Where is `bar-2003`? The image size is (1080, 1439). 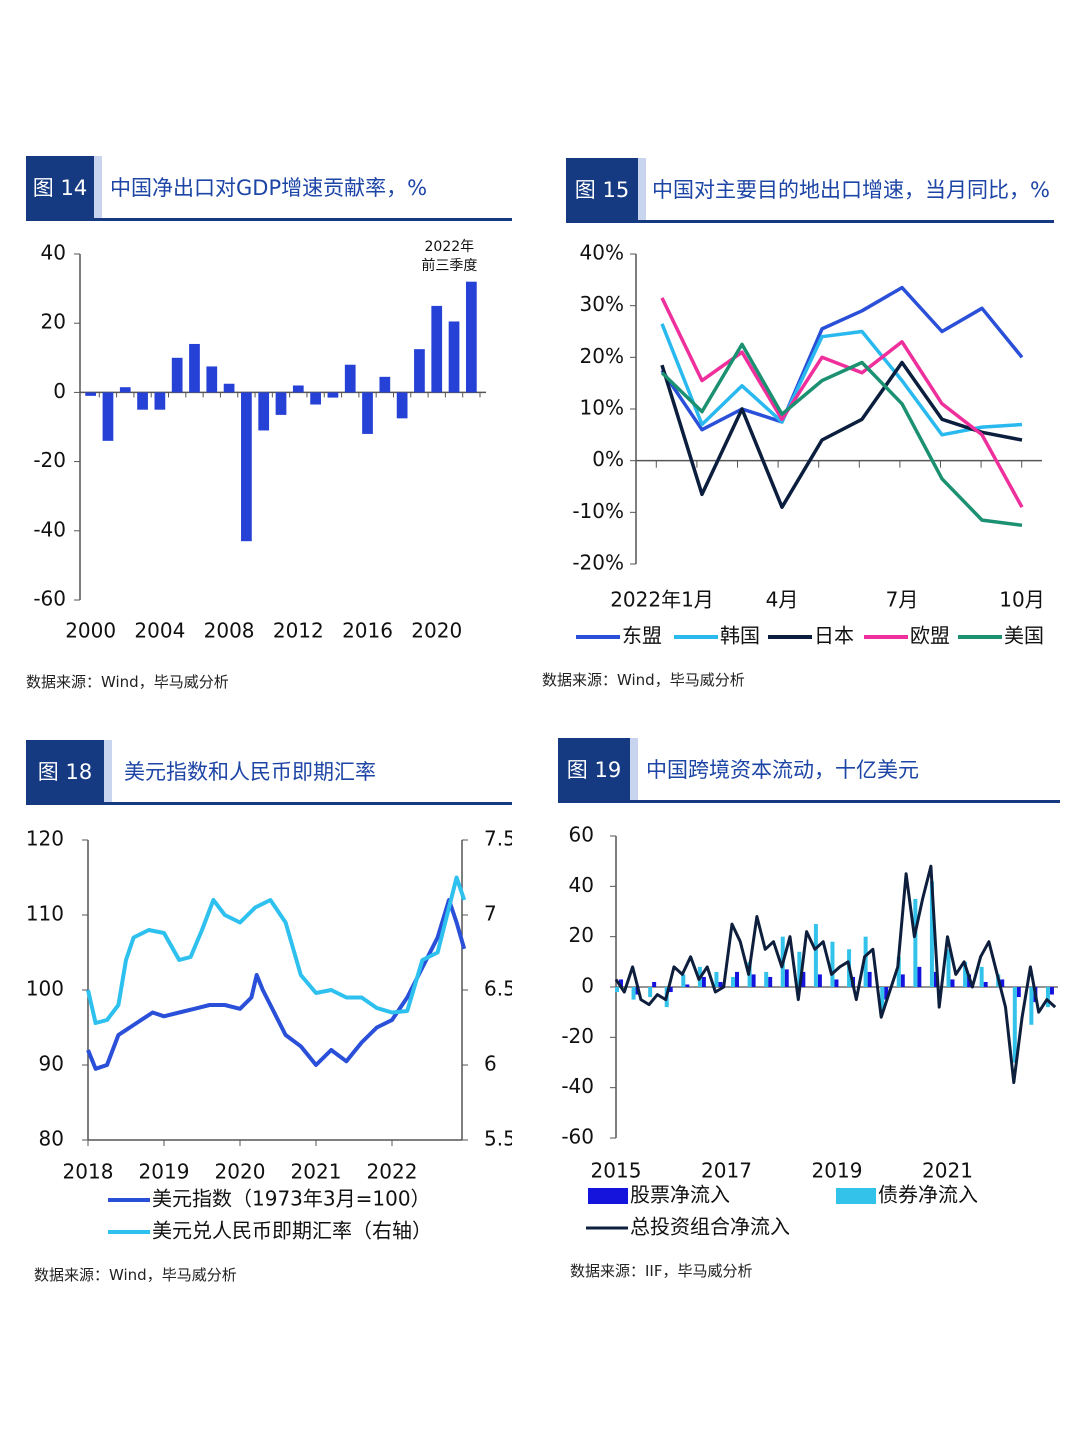
bar-2003 is located at coordinates (142, 401).